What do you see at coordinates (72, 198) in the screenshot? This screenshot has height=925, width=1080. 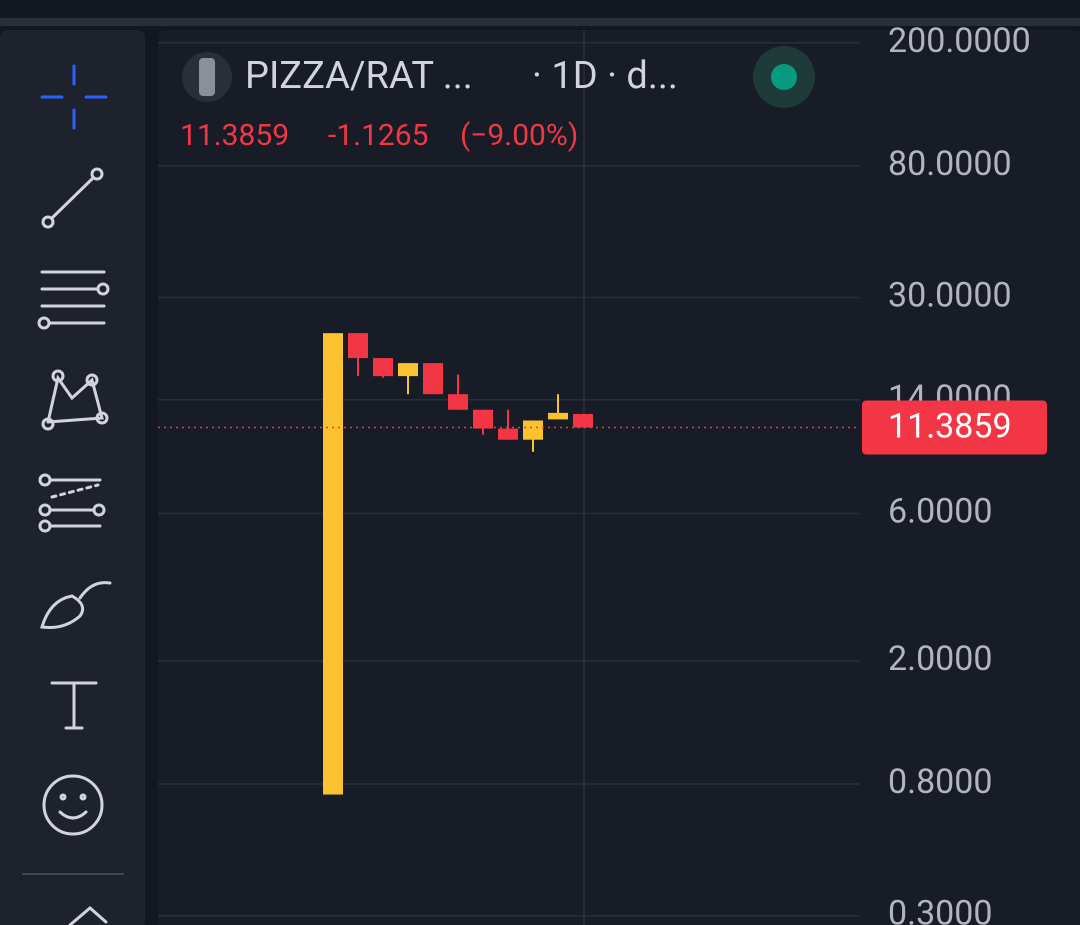 I see `trend-line-tool` at bounding box center [72, 198].